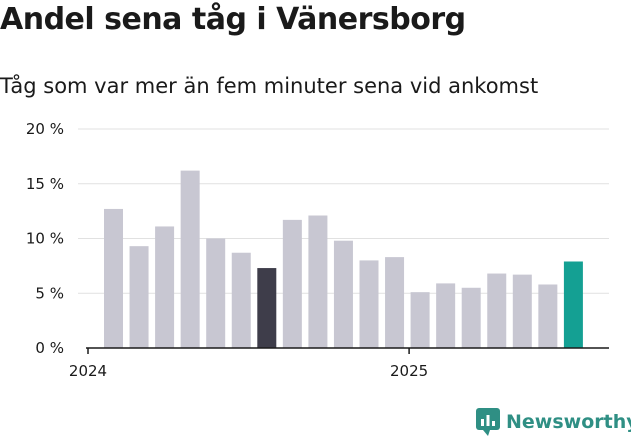 This screenshot has width=631, height=439. What do you see at coordinates (45, 184) in the screenshot?
I see `y-tick-label: 15 %` at bounding box center [45, 184].